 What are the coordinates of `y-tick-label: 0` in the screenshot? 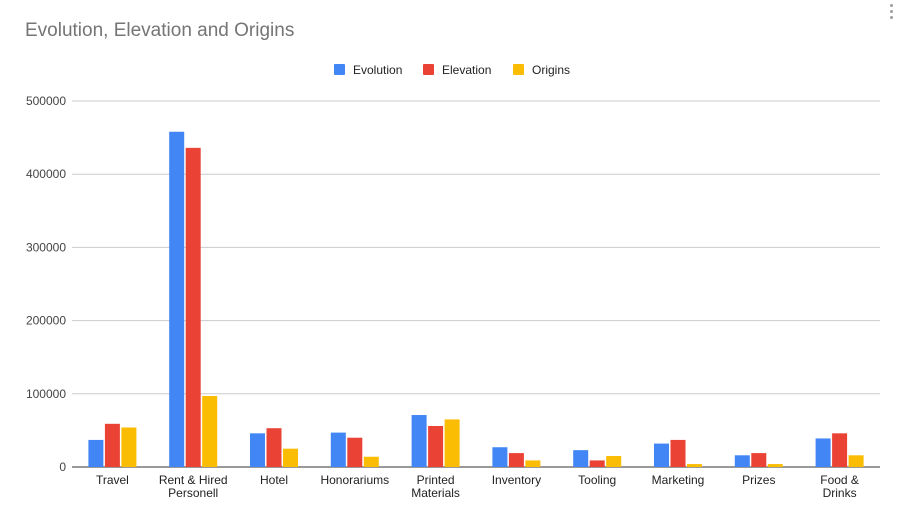 It's located at (62, 467).